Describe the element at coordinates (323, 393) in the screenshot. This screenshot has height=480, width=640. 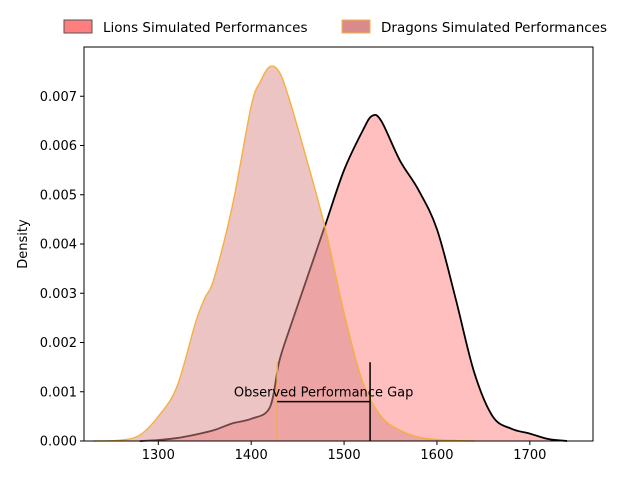
I see `gap-annotation-label: Observed Performance Gap` at that location.